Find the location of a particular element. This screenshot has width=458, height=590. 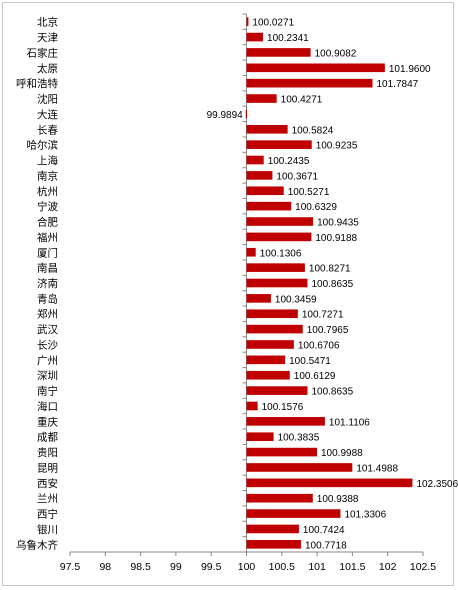

category-label: 深圳 is located at coordinates (47, 376).